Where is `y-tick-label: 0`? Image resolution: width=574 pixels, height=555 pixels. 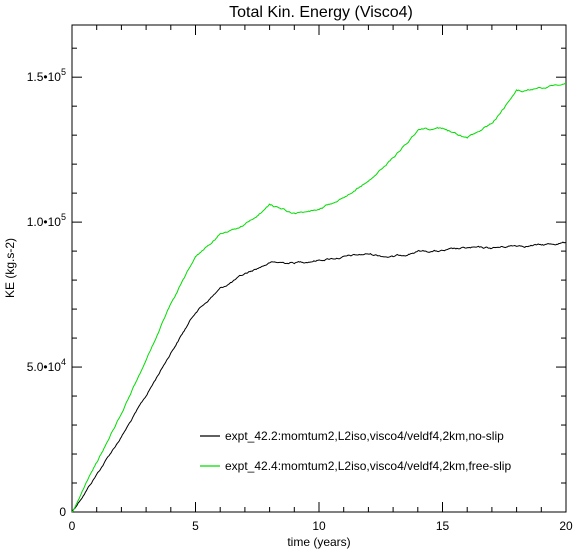 y-tick-label: 0 is located at coordinates (62, 512).